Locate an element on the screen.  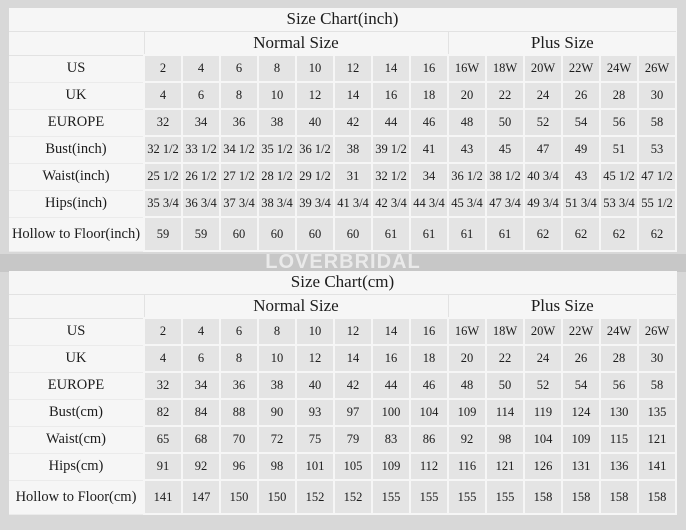
size-cell: 91 is located at coordinates (163, 466).